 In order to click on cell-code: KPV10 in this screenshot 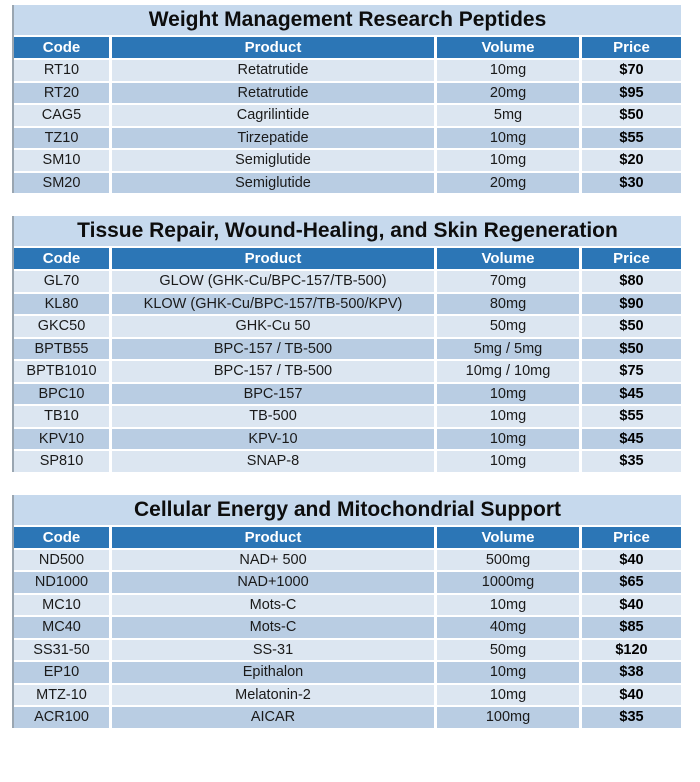, I will do `click(63, 437)`.